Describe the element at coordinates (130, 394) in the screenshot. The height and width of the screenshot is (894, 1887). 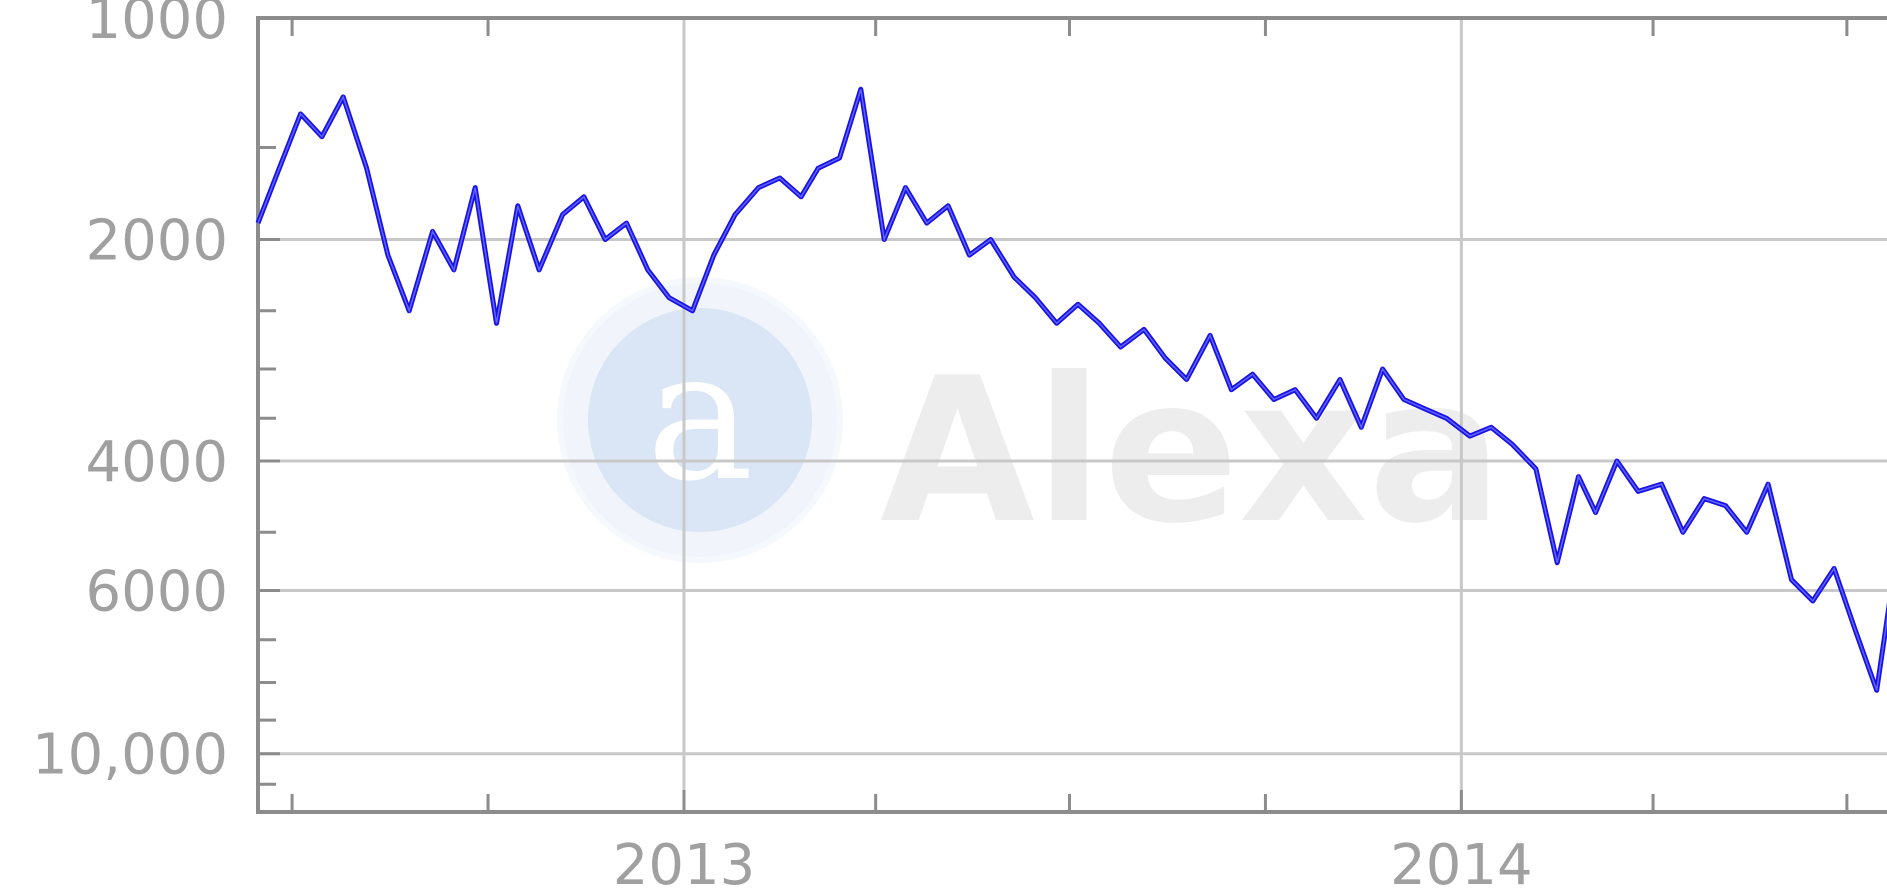
I see `y-axis-labels: 1000 2000 4000 6000 10,000` at that location.